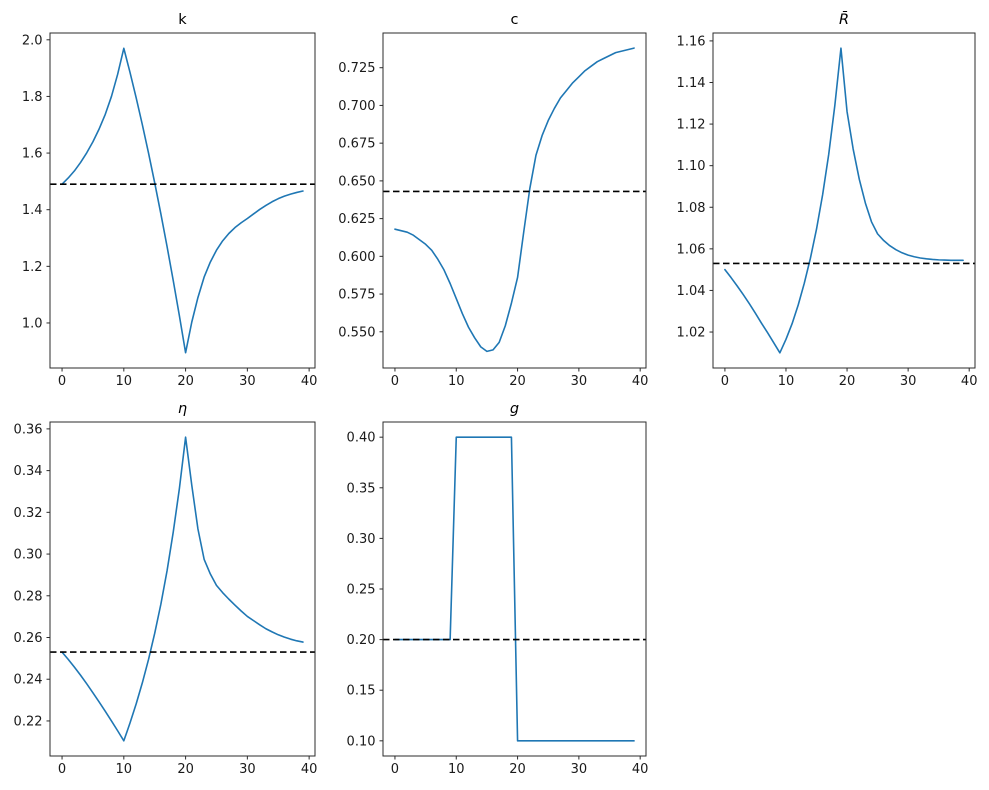 Image resolution: width=989 pixels, height=790 pixels. I want to click on y-tick-label: 0.10, so click(361, 741).